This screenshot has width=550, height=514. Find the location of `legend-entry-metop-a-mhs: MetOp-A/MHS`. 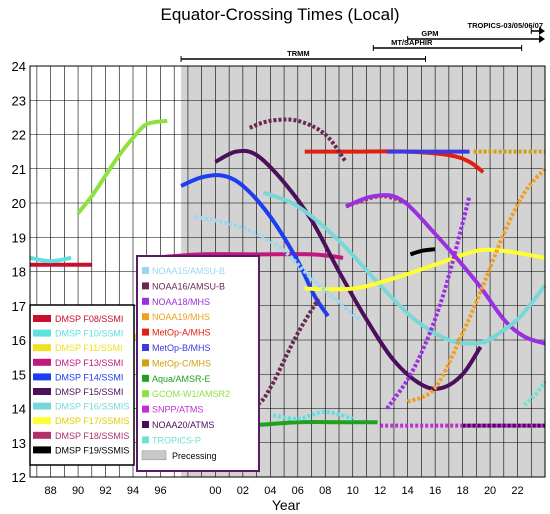

legend-entry-metop-a-mhs: MetOp-A/MHS is located at coordinates (181, 333).